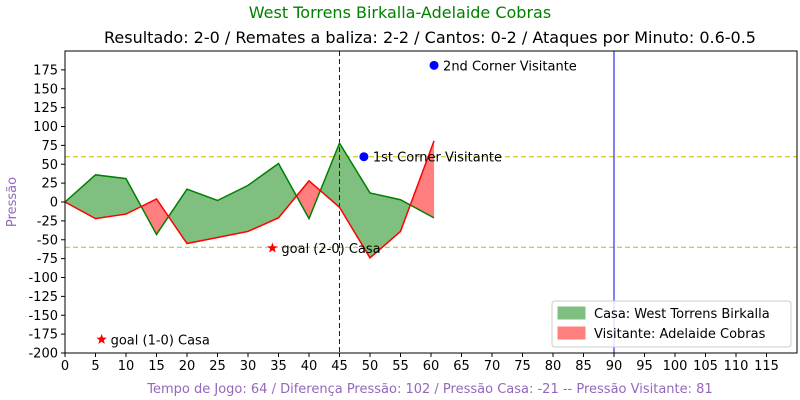 The height and width of the screenshot is (400, 800). I want to click on legend-label-1: Visitante: Adelaide Cobras, so click(680, 334).